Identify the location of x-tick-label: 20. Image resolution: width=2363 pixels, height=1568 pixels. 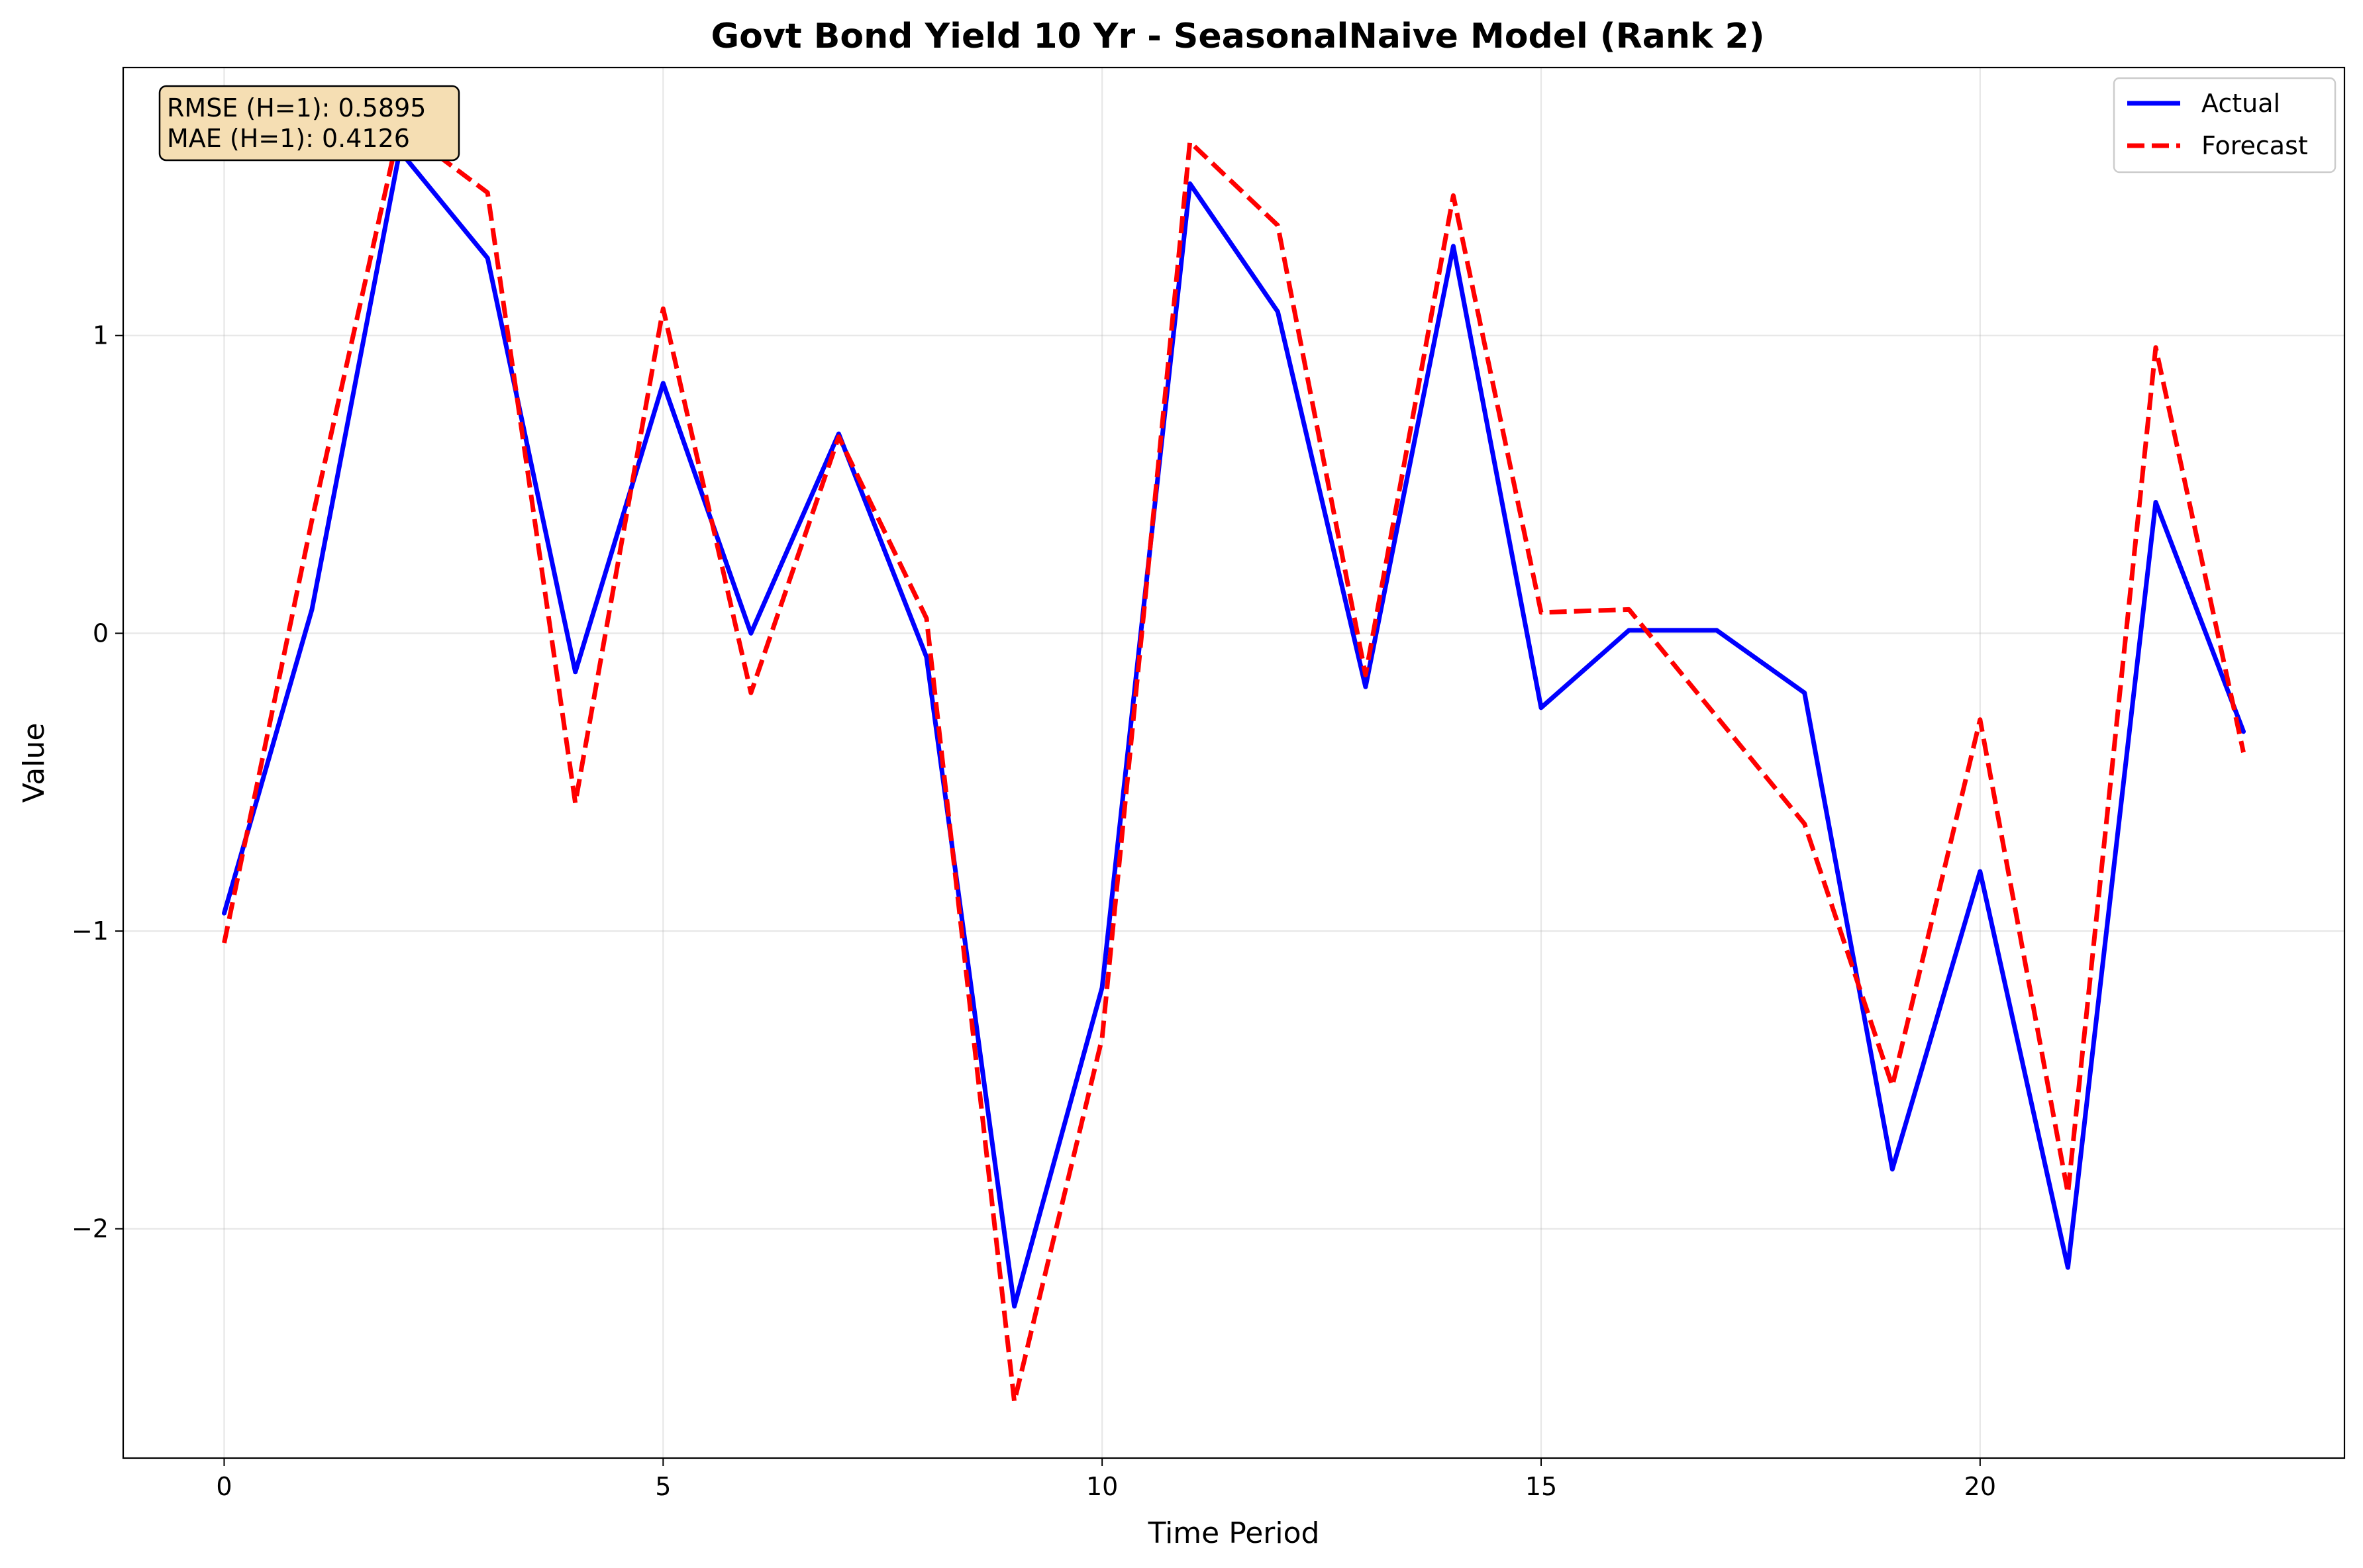
(1980, 1486).